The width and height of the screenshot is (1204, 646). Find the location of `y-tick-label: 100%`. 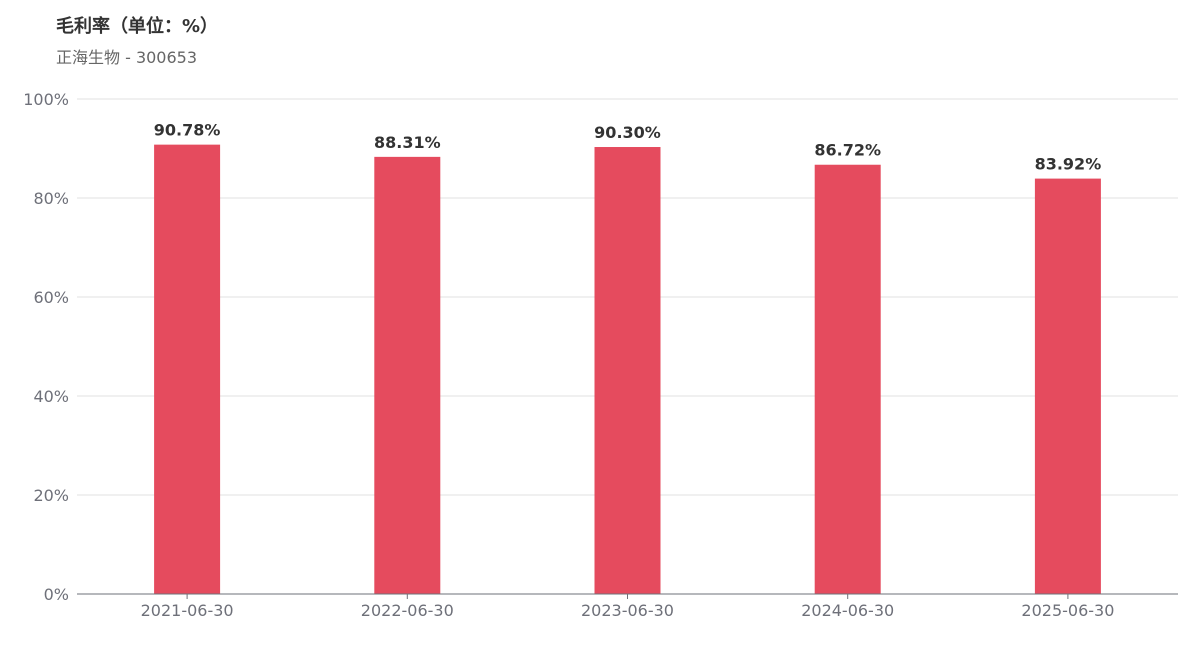

y-tick-label: 100% is located at coordinates (46, 99).